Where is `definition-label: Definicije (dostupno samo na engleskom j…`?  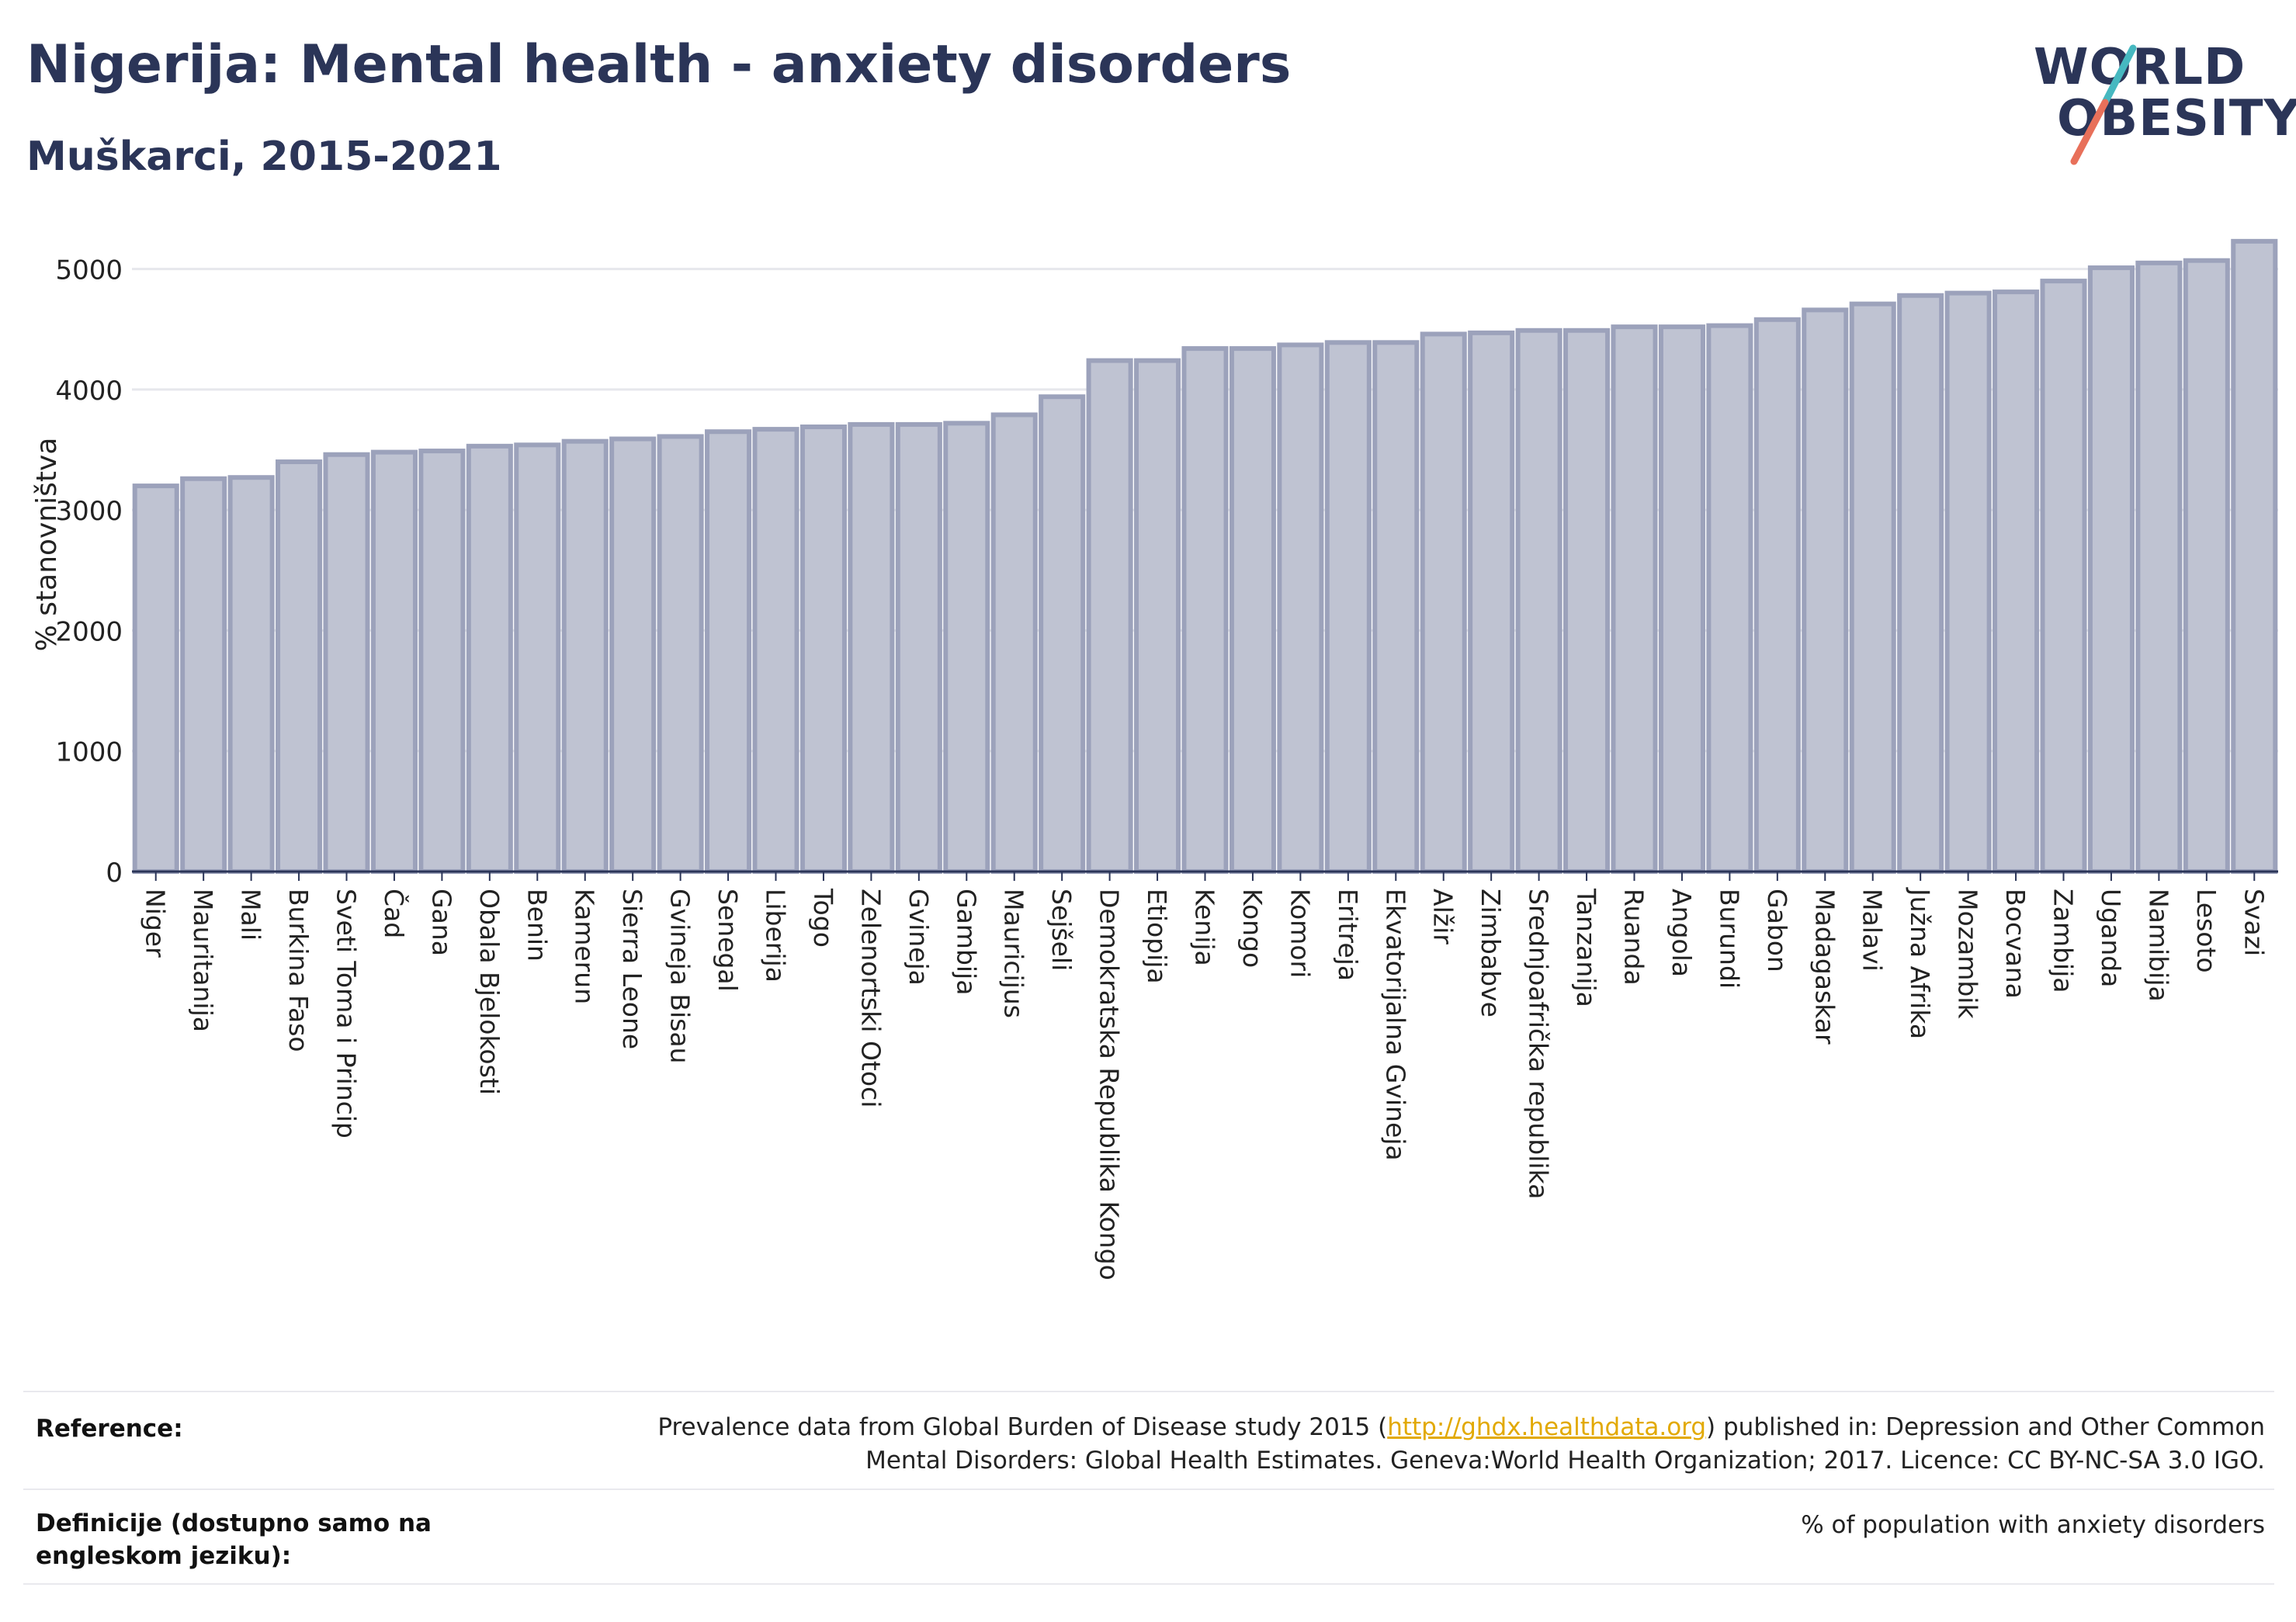
definition-label: Definicije (dostupno samo na engleskom j… is located at coordinates (234, 1539).